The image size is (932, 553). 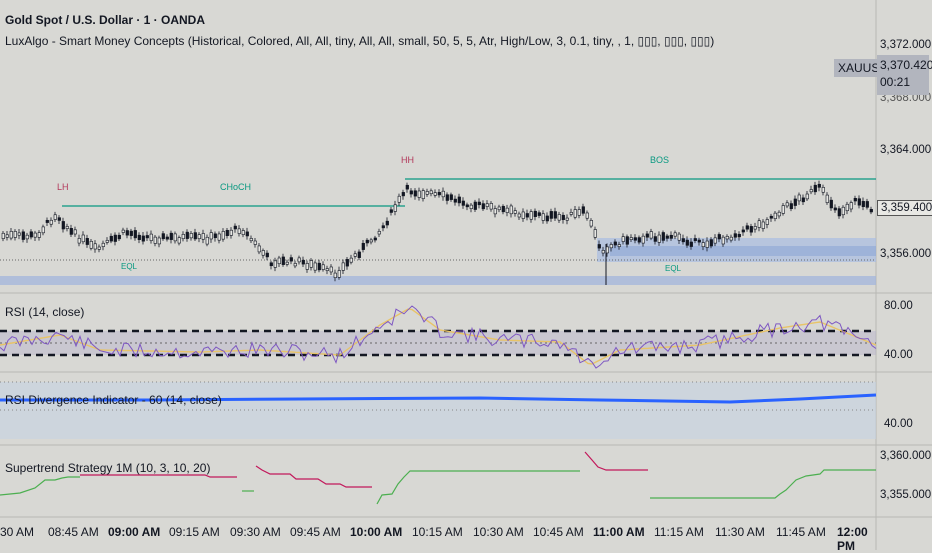 I want to click on last-price-tag: 3,370.420 00:21, so click(x=904, y=75).